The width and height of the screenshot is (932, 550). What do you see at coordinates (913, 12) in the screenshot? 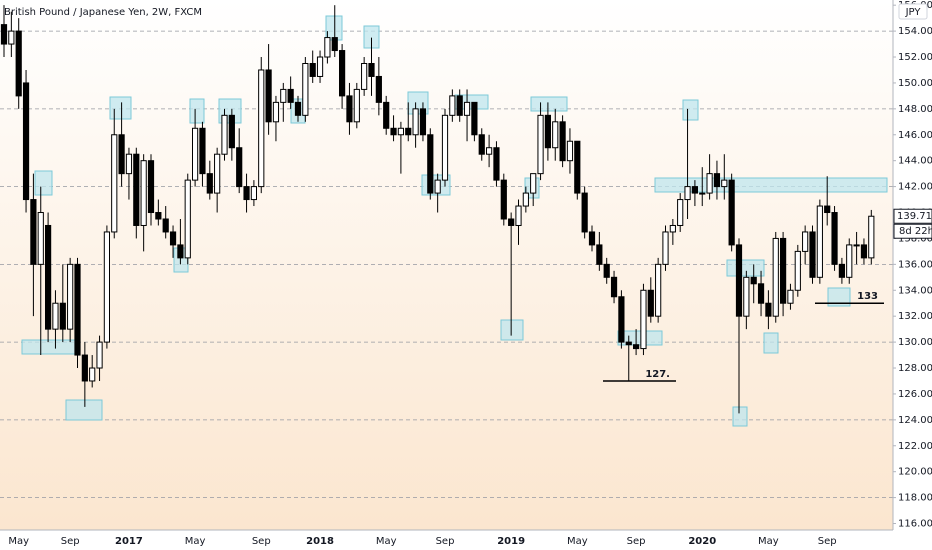
I see `currency-label: JPY` at bounding box center [913, 12].